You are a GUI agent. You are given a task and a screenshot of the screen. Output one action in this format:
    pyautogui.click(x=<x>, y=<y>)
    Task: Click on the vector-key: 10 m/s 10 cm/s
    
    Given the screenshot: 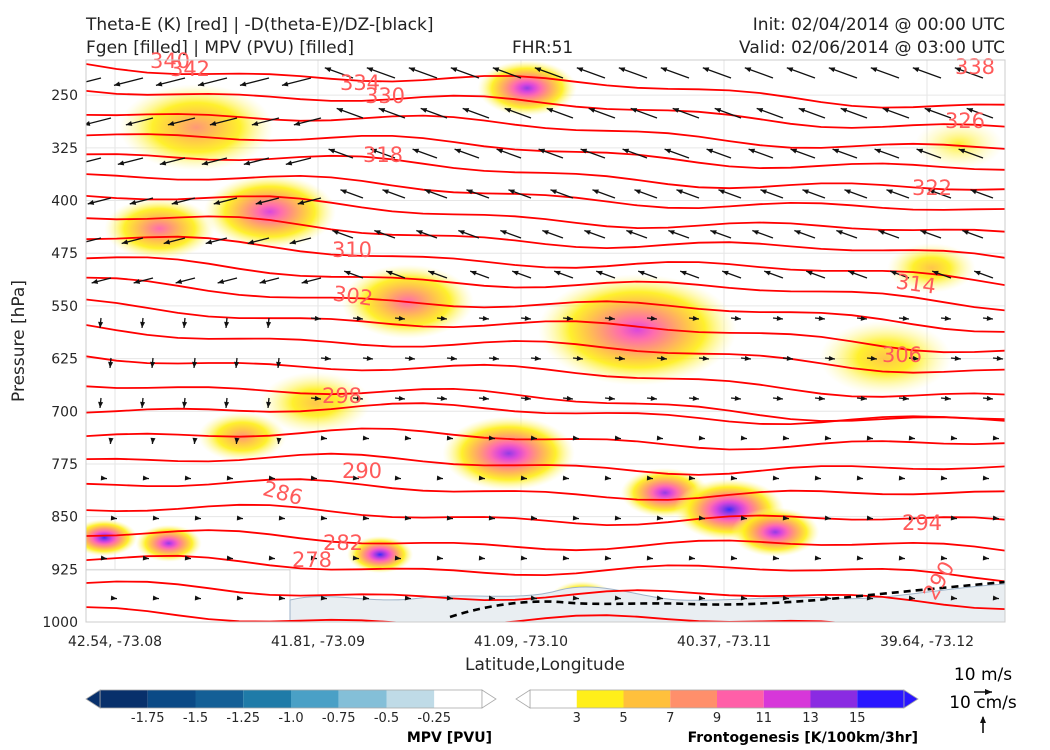 What is the action you would take?
    pyautogui.click(x=983, y=699)
    